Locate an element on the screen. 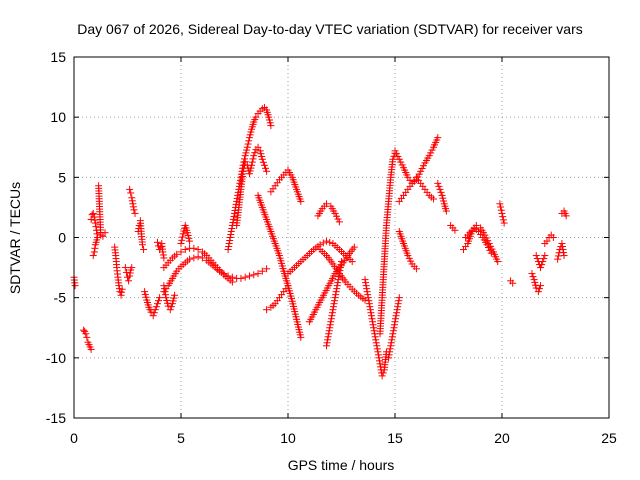  y-tick-label: -10 is located at coordinates (56, 358).